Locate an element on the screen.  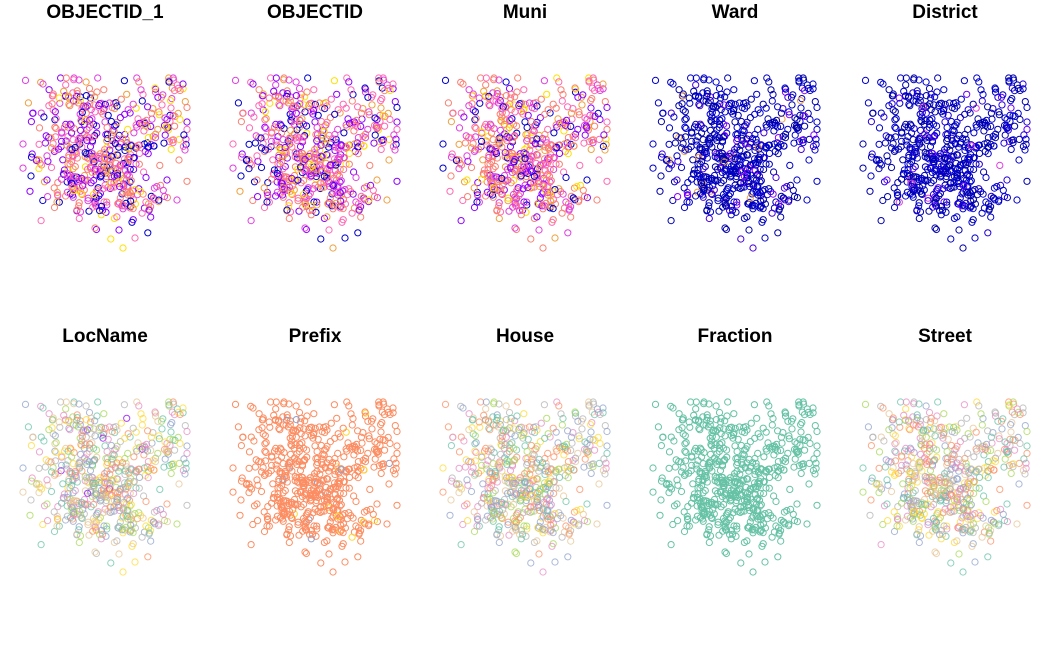
map-panel: Fraction is located at coordinates (735, 451).